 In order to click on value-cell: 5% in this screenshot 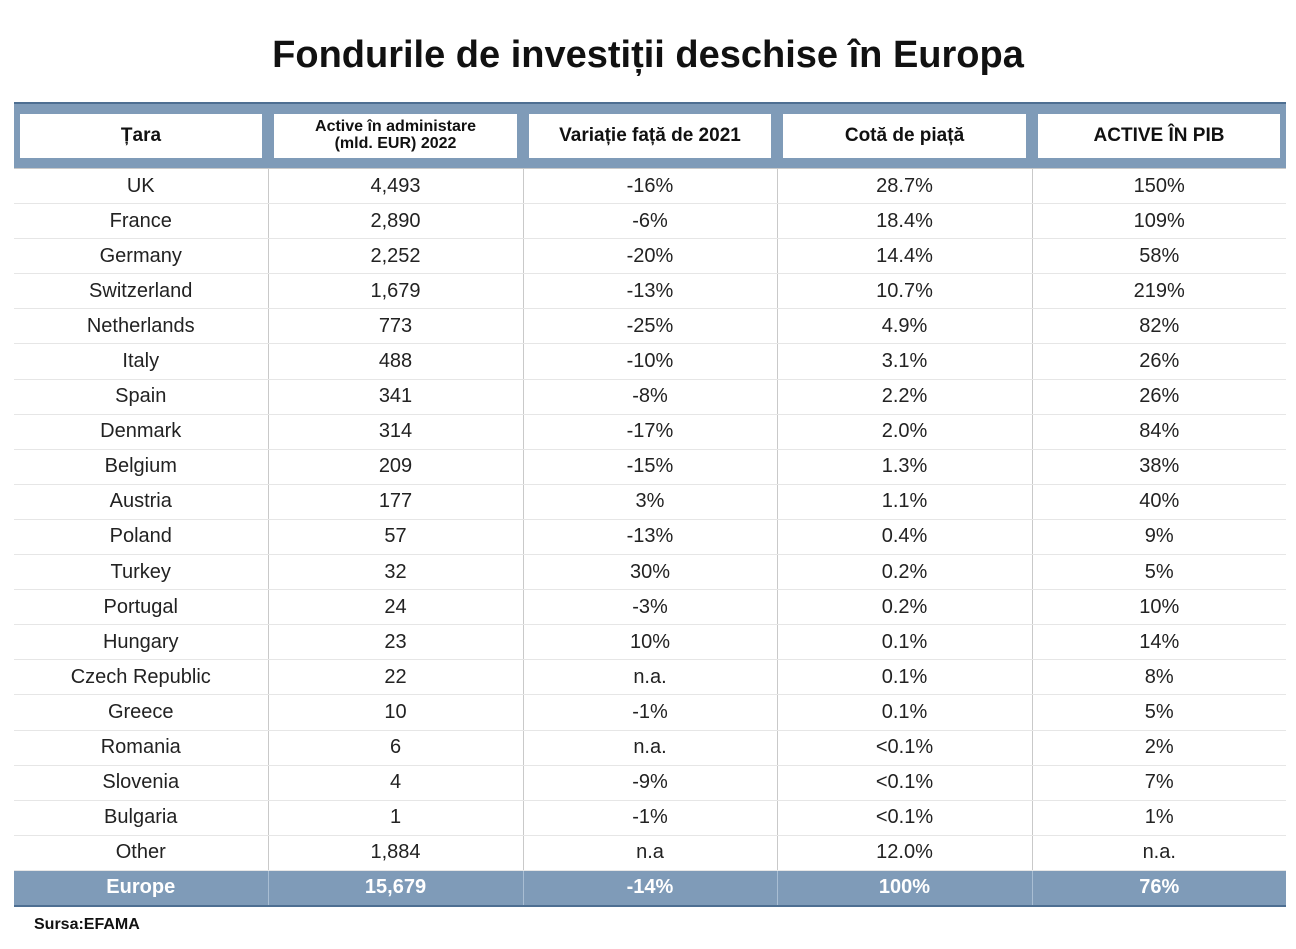, I will do `click(1158, 712)`.